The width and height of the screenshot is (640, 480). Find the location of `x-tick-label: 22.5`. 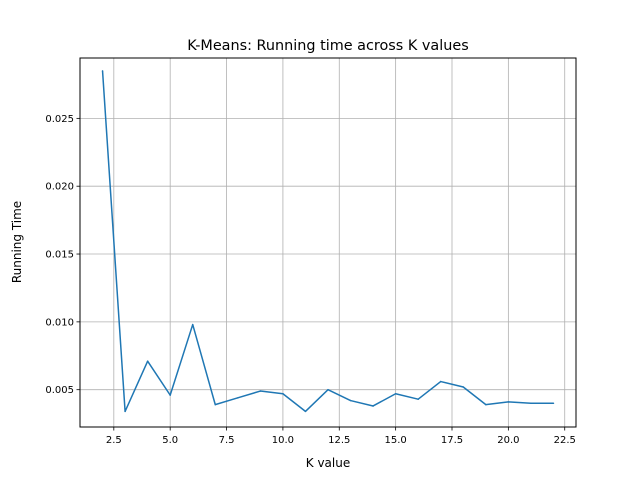

x-tick-label: 22.5 is located at coordinates (565, 440).